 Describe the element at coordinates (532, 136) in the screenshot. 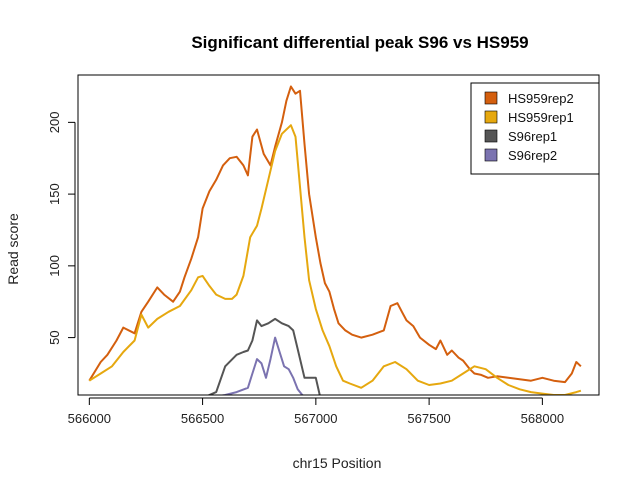

I see `legend-label: S96rep1` at that location.